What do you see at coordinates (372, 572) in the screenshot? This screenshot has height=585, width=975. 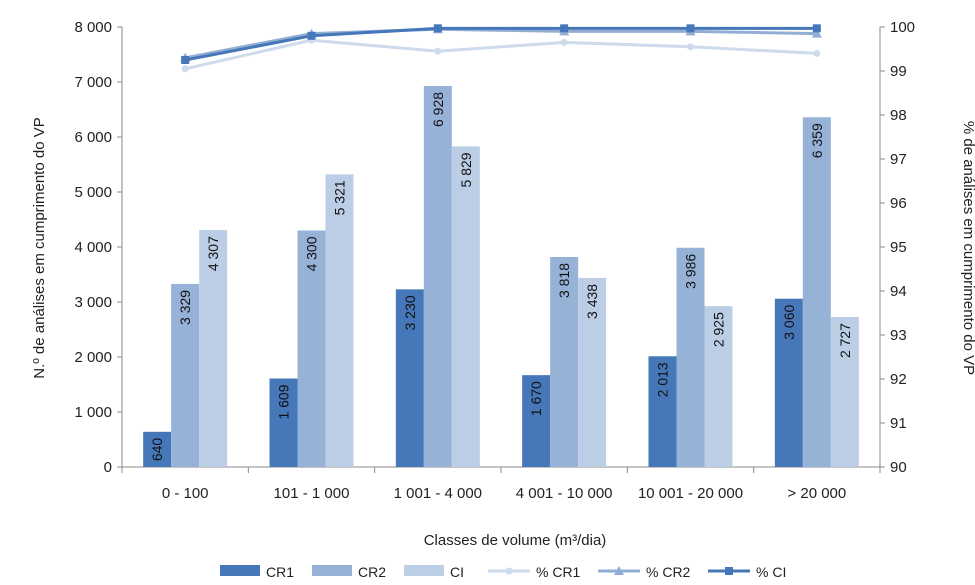 I see `legend-label-cr2: CR2` at bounding box center [372, 572].